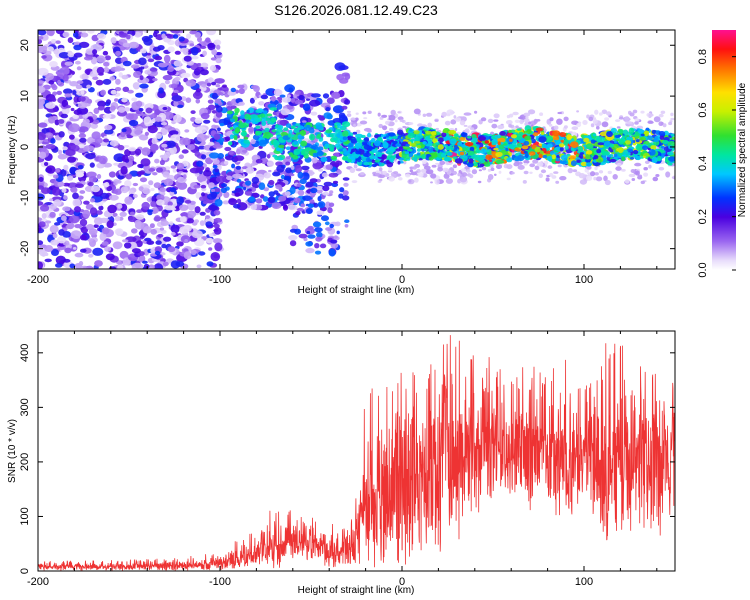 The image size is (750, 600). What do you see at coordinates (724, 150) in the screenshot?
I see `colorbar-gradient` at bounding box center [724, 150].